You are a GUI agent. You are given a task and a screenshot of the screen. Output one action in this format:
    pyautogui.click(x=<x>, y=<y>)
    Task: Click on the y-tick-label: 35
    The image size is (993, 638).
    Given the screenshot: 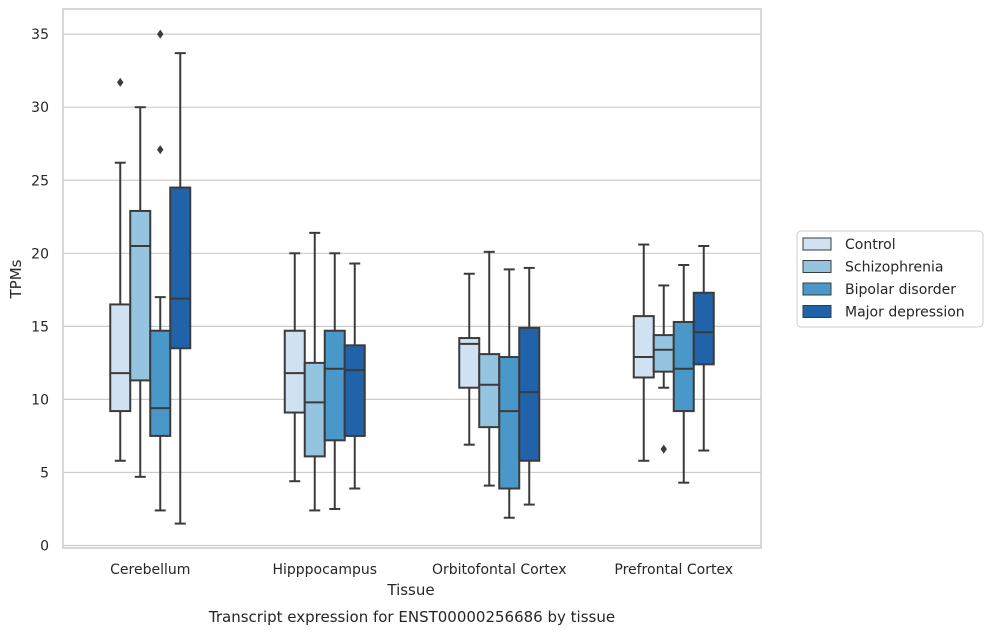 What is the action you would take?
    pyautogui.click(x=40, y=35)
    